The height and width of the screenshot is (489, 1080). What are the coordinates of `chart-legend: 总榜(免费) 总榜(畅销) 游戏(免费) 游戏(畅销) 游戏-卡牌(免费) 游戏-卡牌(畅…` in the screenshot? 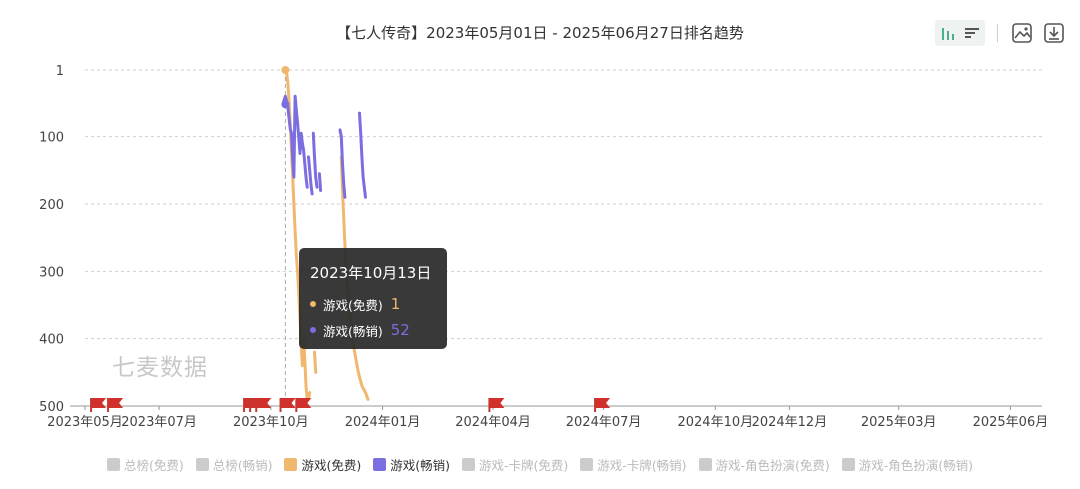 It's located at (540, 464).